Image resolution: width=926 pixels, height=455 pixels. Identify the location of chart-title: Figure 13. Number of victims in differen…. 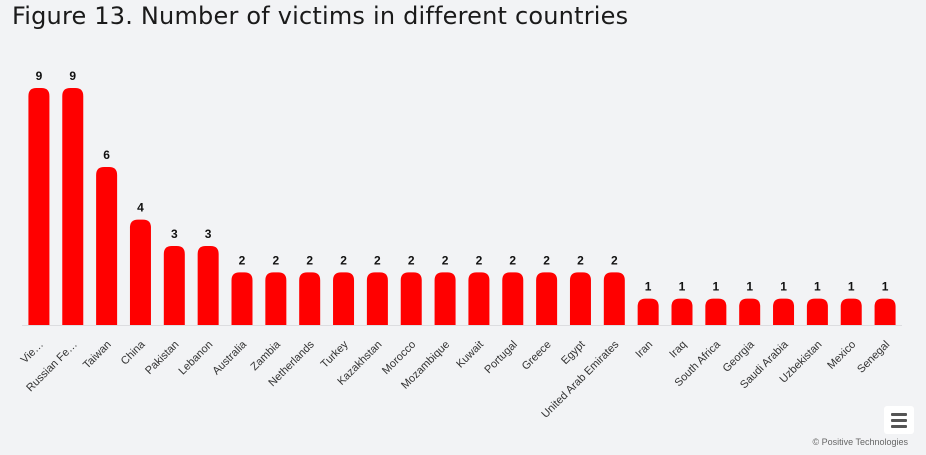
(320, 16).